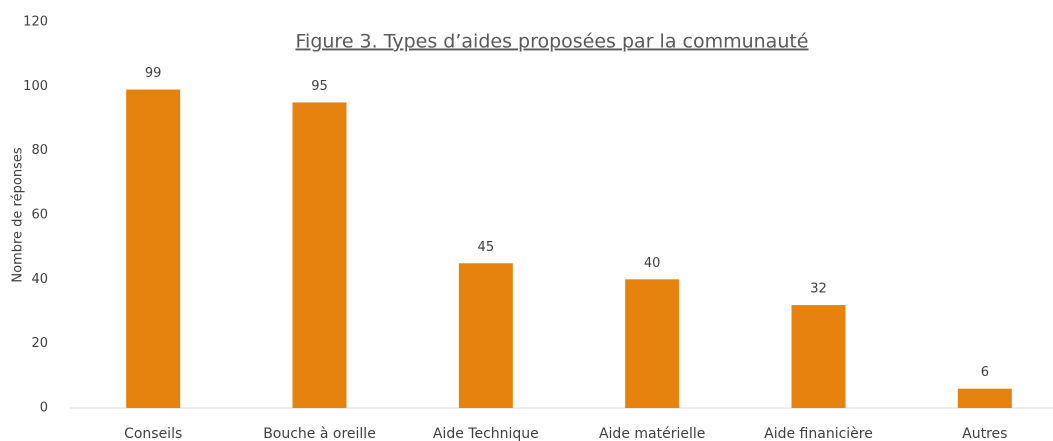 The width and height of the screenshot is (1053, 441). I want to click on y-tick-label: 0, so click(44, 408).